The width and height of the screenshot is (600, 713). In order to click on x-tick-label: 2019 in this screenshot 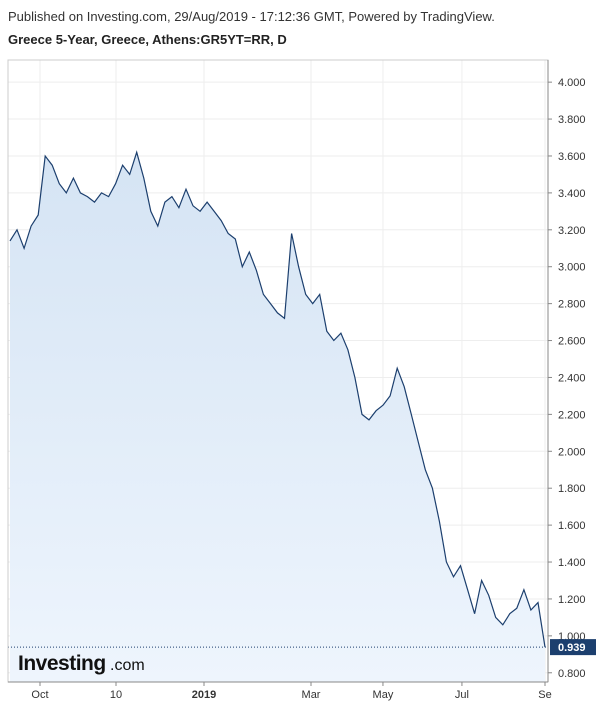, I will do `click(204, 695)`.